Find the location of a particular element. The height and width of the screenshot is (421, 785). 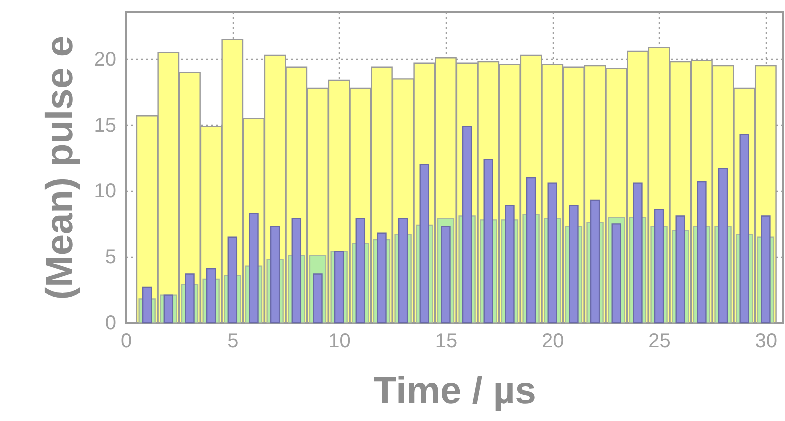

y-tick-label: 5 is located at coordinates (110, 257).